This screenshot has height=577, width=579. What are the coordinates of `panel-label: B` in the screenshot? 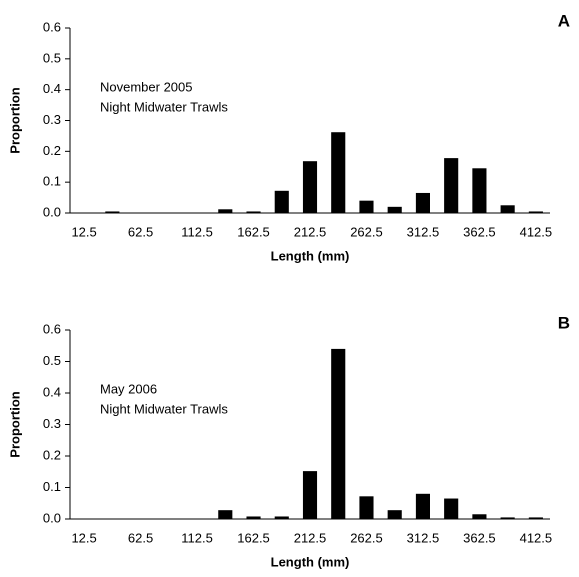 It's located at (564, 322).